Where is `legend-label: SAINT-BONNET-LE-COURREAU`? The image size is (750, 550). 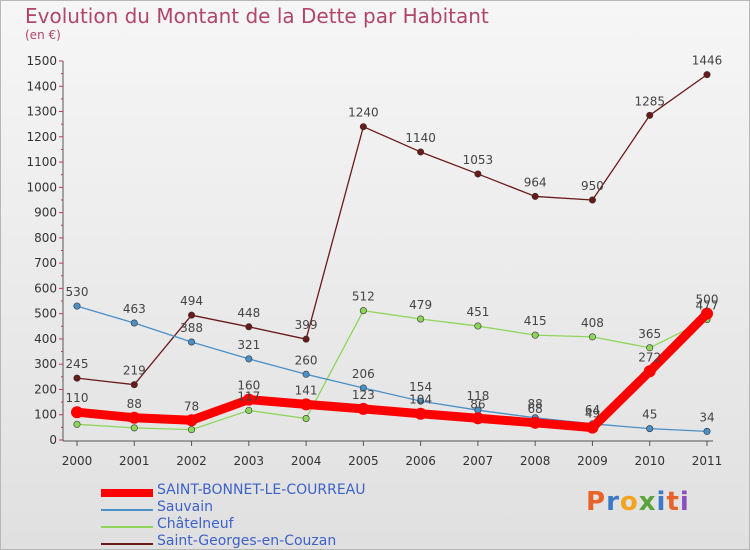
legend-label: SAINT-BONNET-LE-COURREAU is located at coordinates (261, 490).